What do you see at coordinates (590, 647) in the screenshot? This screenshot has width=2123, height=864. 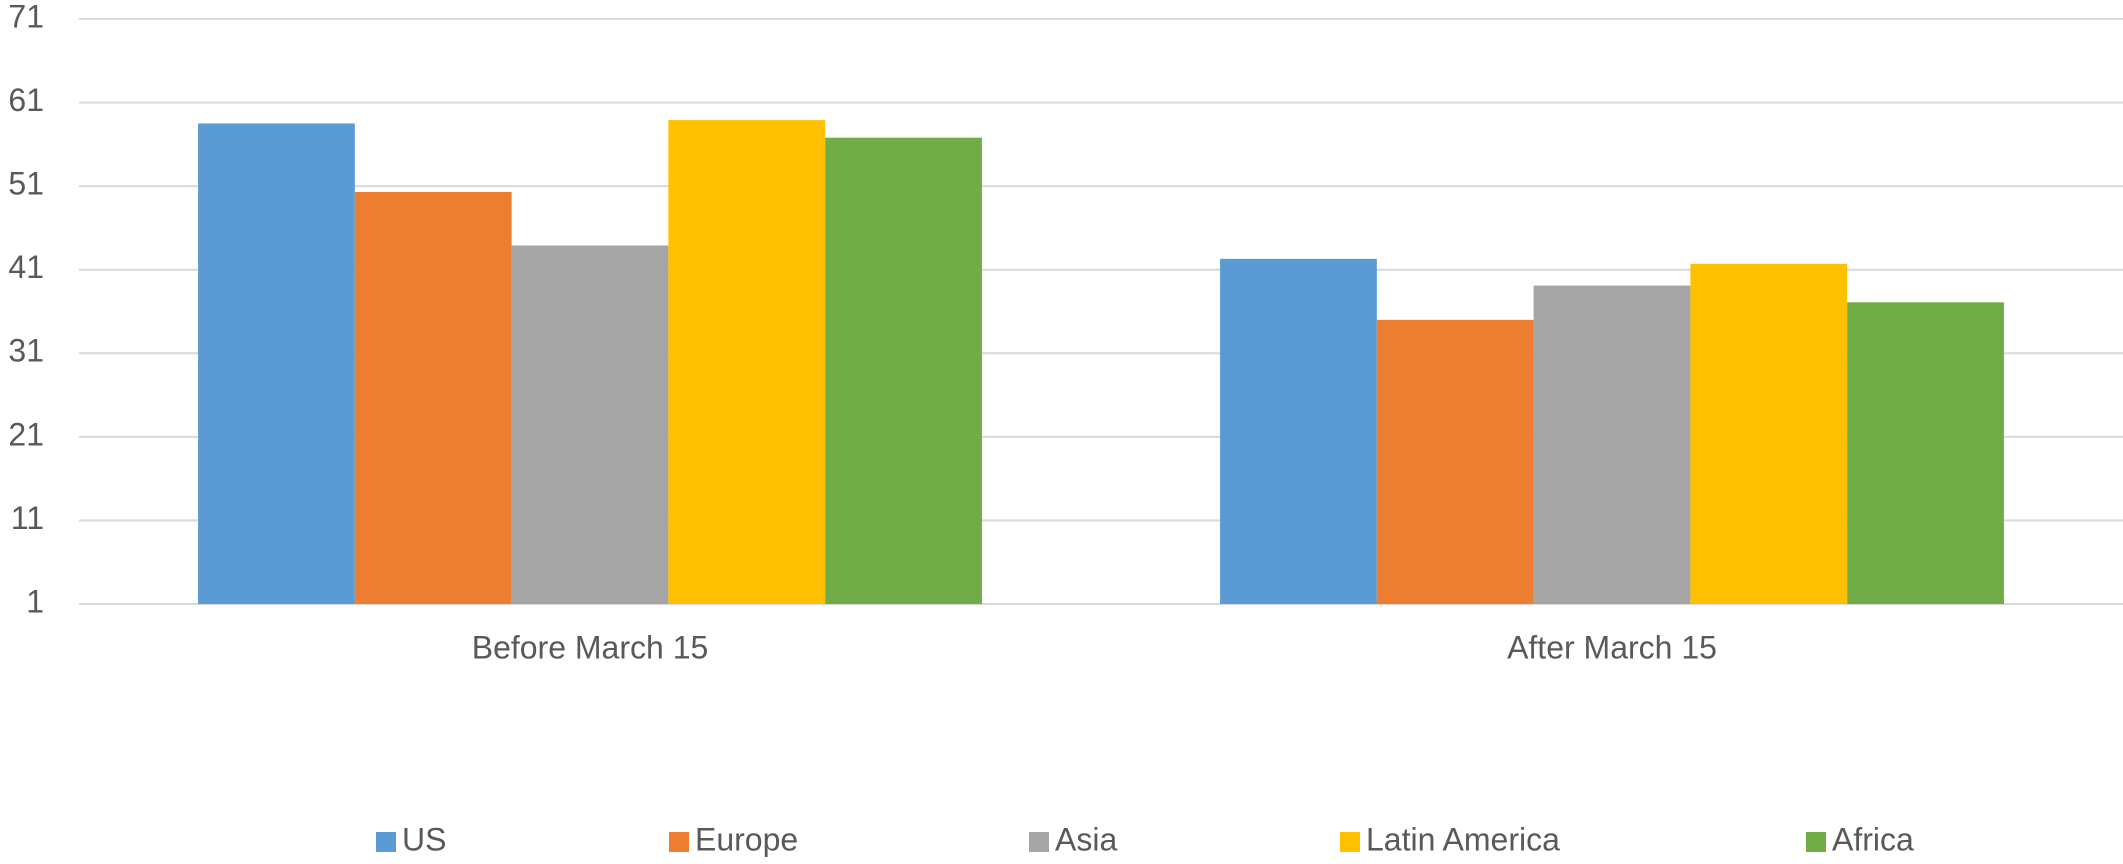 I see `x-tick-label: Before March 15` at bounding box center [590, 647].